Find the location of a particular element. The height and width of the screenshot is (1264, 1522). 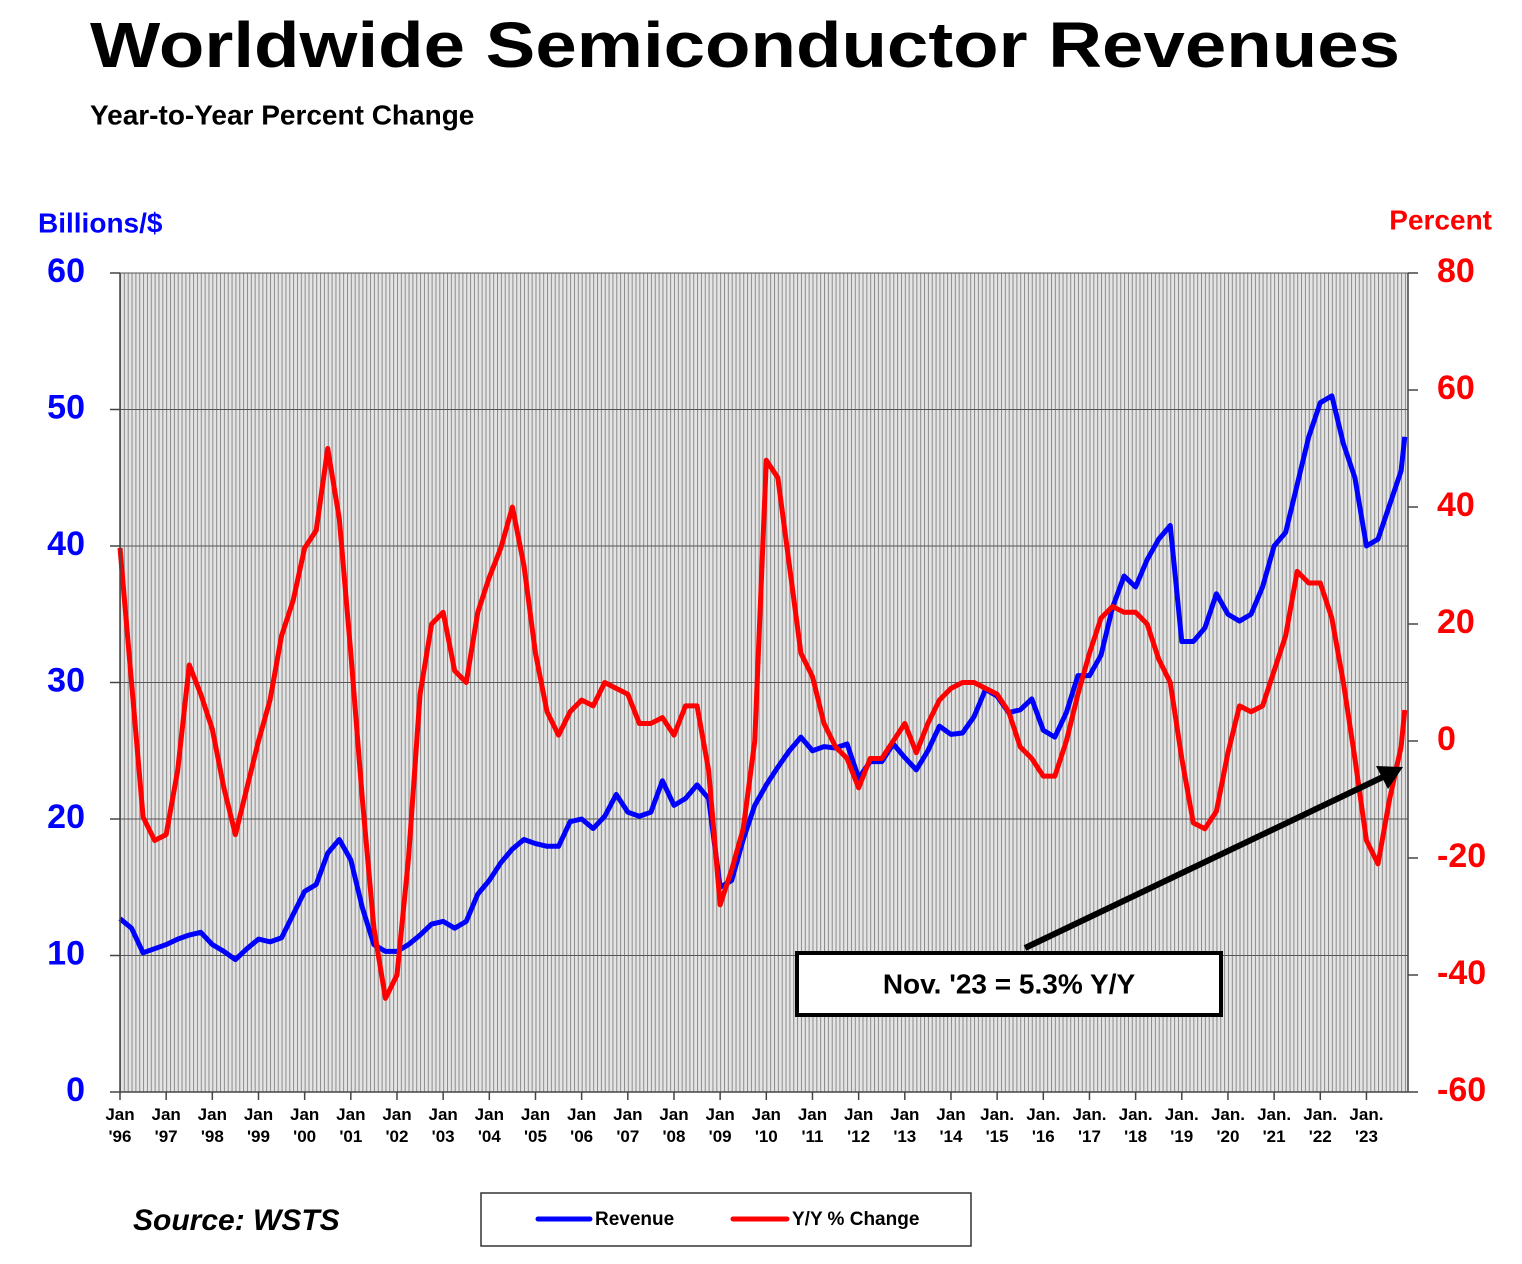

y2-tick-label: 20 is located at coordinates (1456, 622).